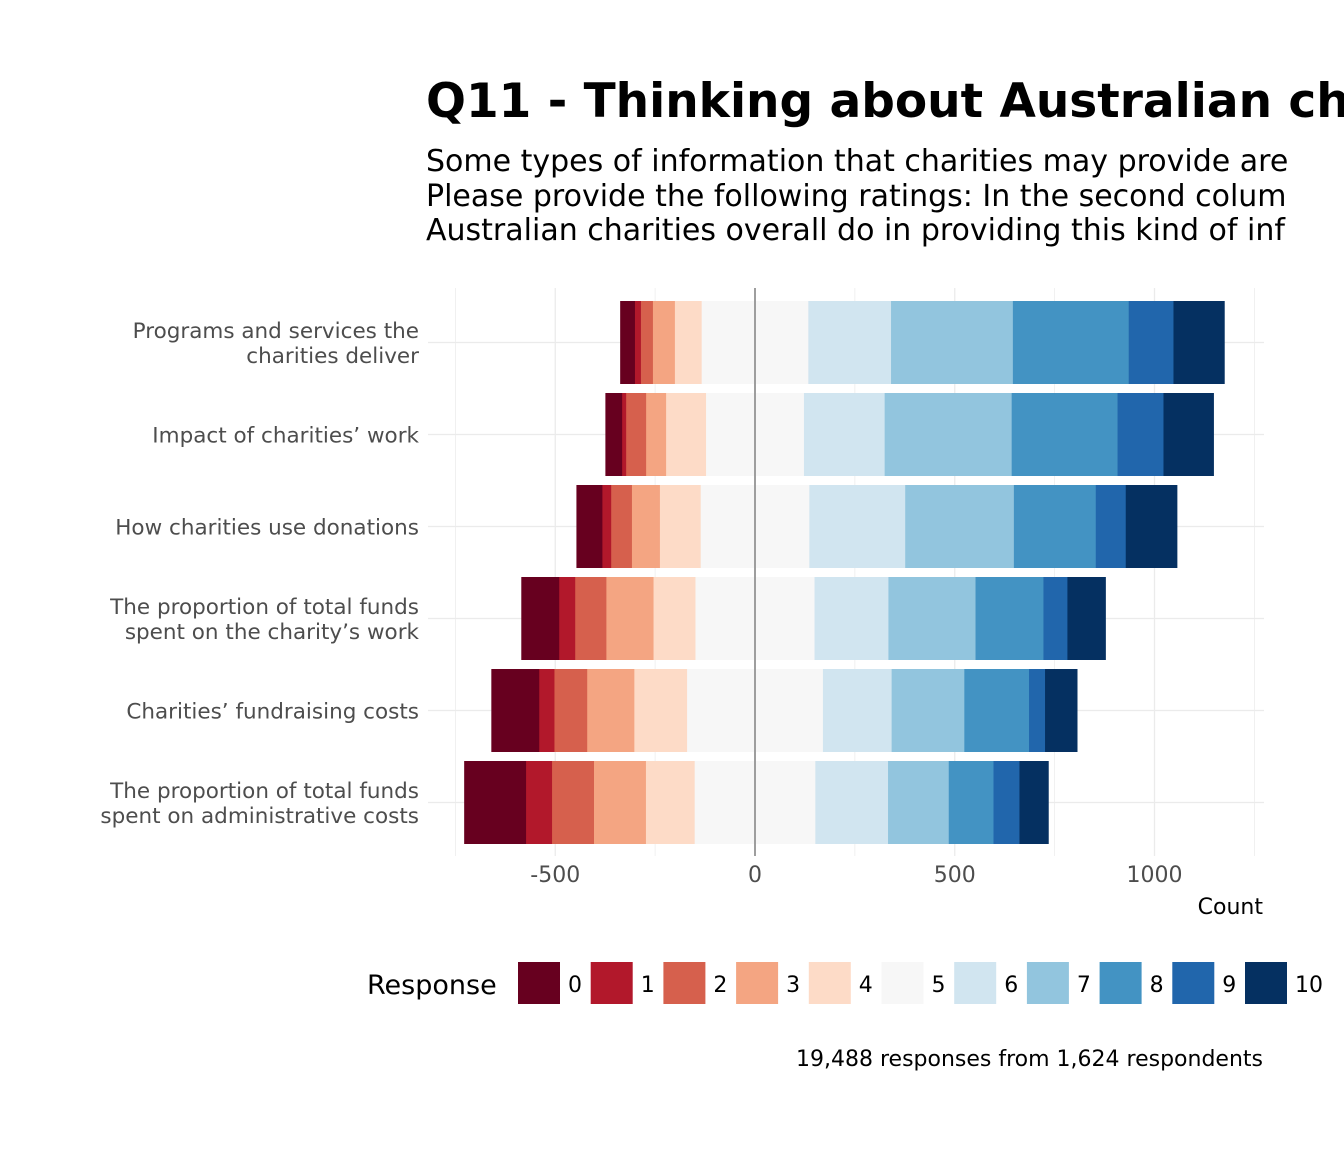 The width and height of the screenshot is (1344, 1152). I want to click on chart-title: Q11 - Thinking about Australian ch, so click(885, 101).